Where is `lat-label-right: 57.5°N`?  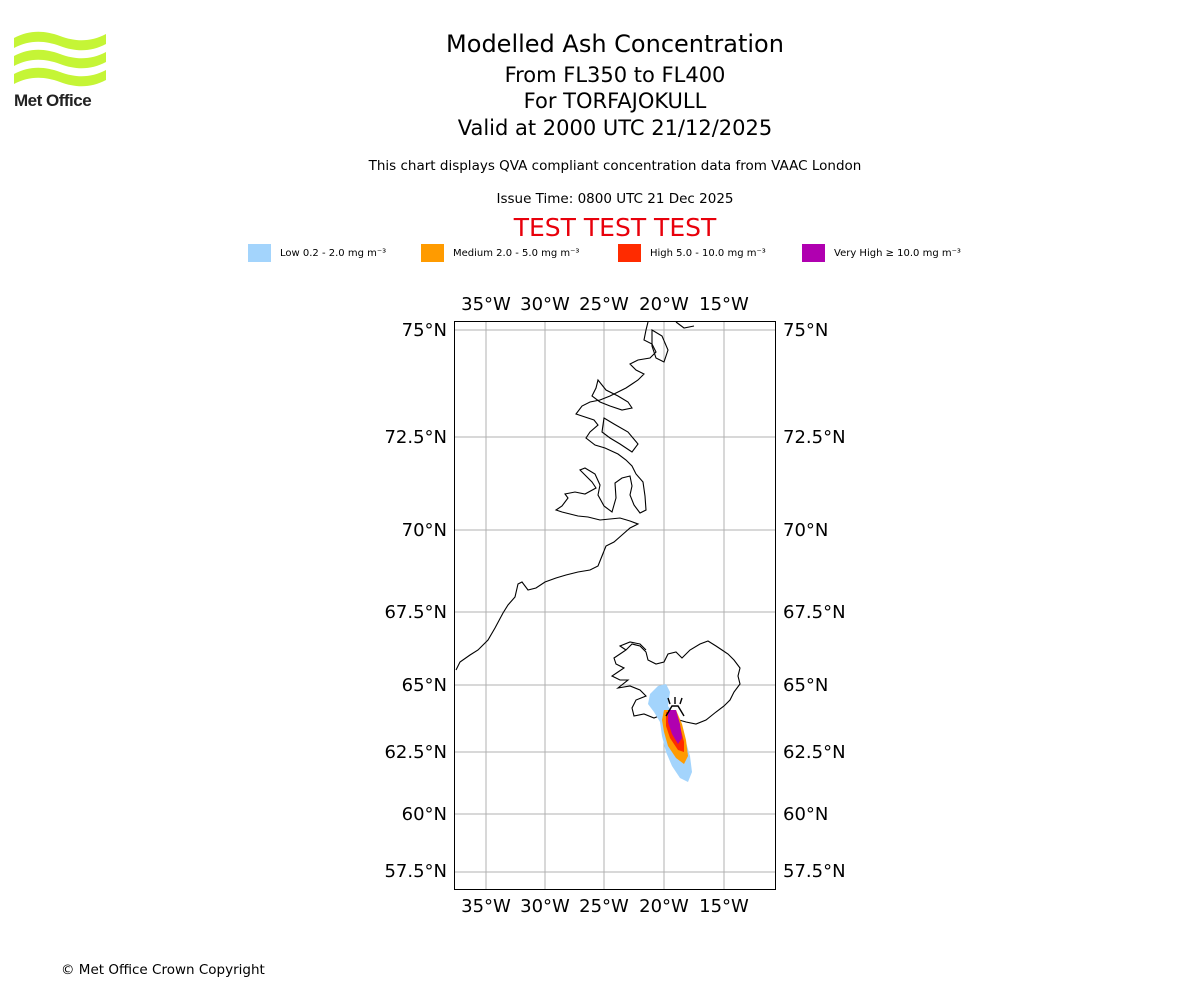
lat-label-right: 57.5°N is located at coordinates (814, 871).